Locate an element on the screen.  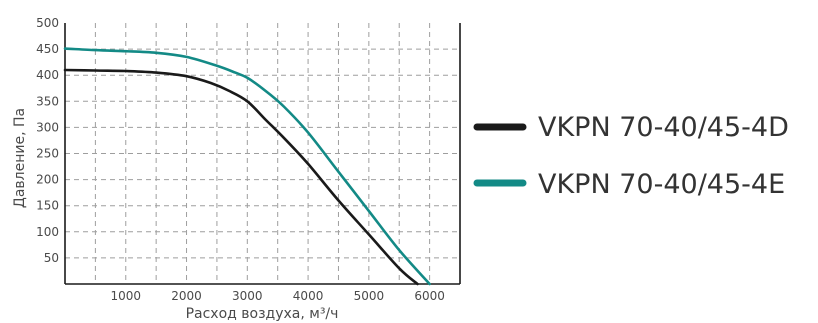
x-tick-label-5000: 5000 is located at coordinates (369, 296).